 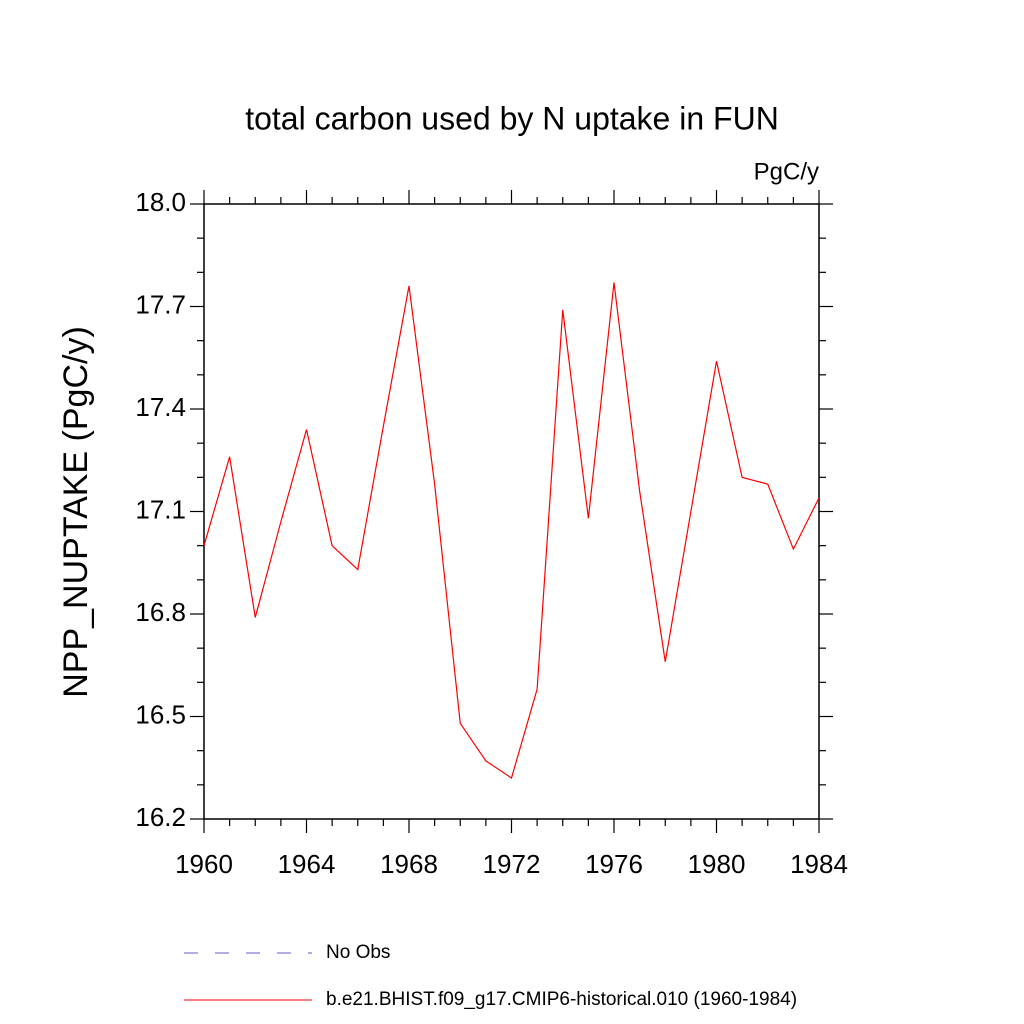 I want to click on x-tick-label: 1984, so click(x=819, y=864).